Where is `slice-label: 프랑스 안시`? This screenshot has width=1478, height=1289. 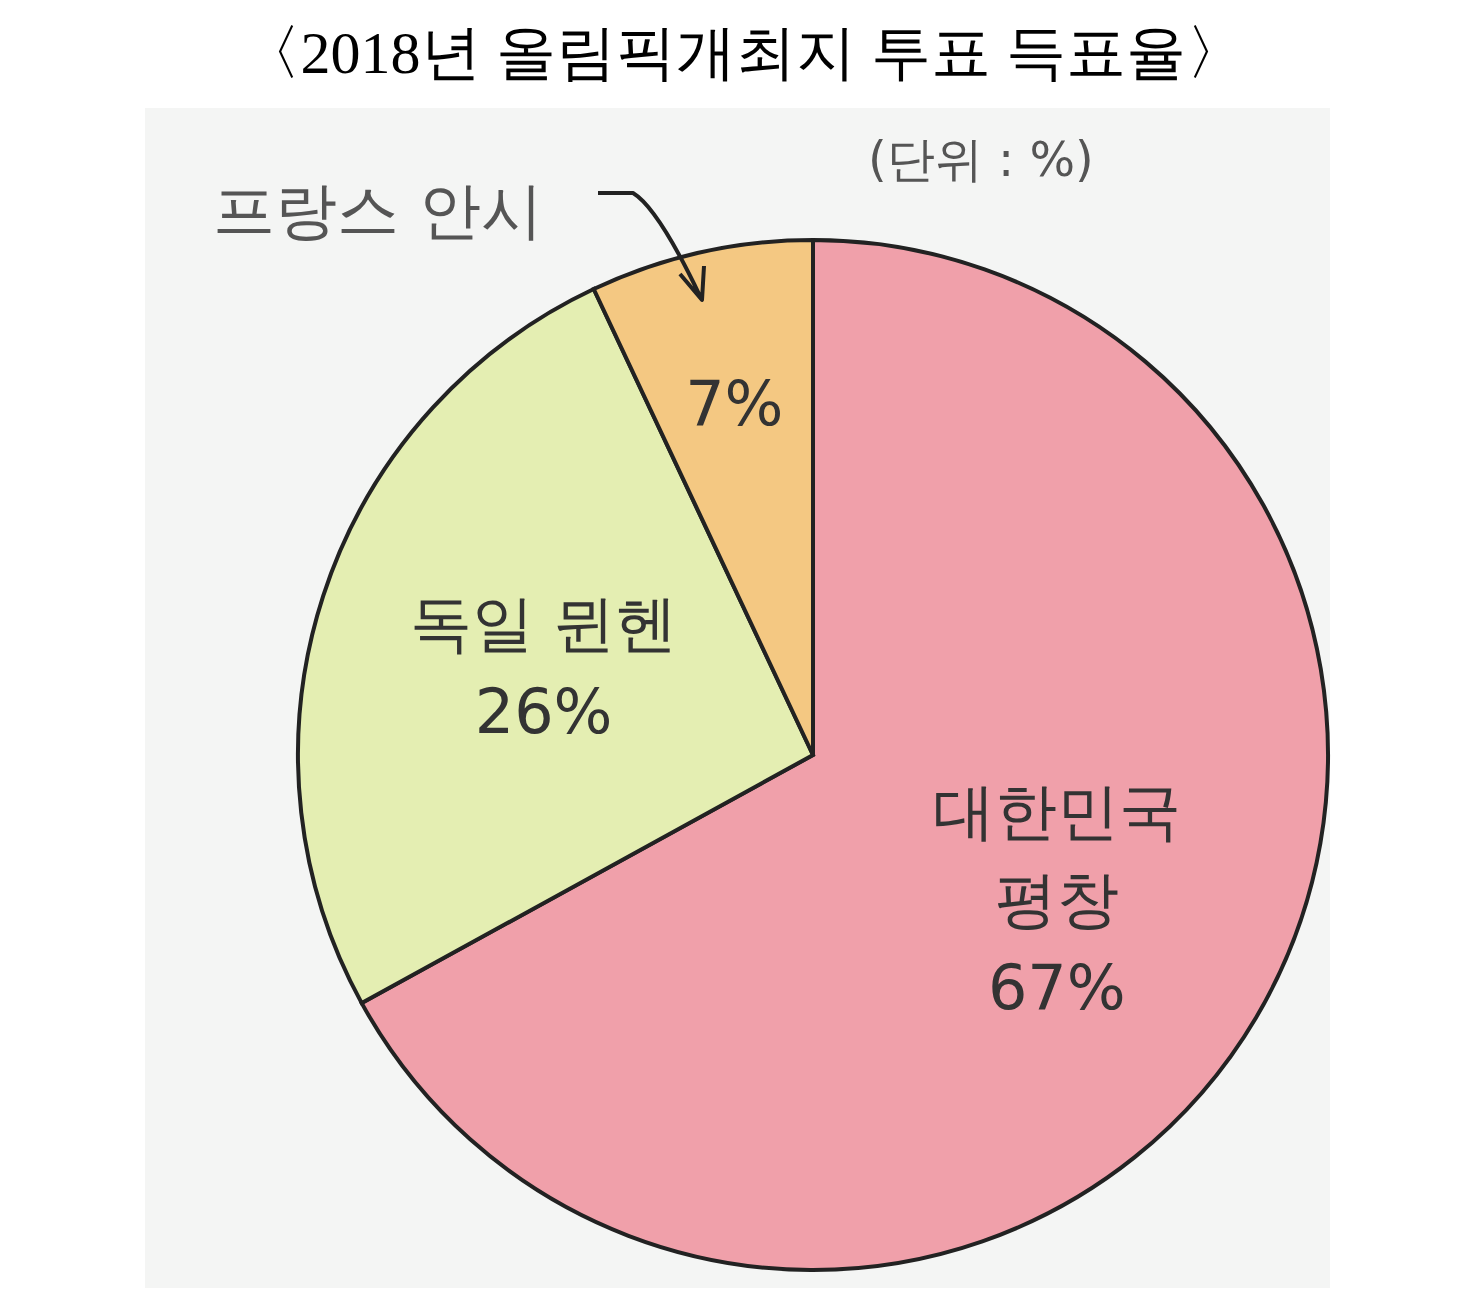 slice-label: 프랑스 안시 is located at coordinates (378, 210).